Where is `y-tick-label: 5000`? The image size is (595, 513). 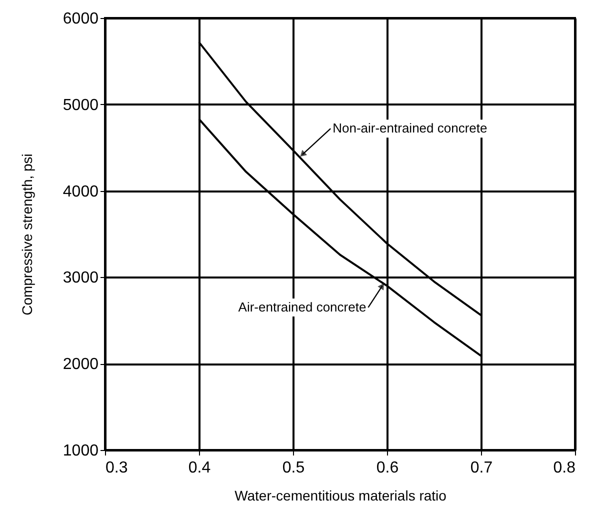
y-tick-label: 5000 is located at coordinates (80, 105).